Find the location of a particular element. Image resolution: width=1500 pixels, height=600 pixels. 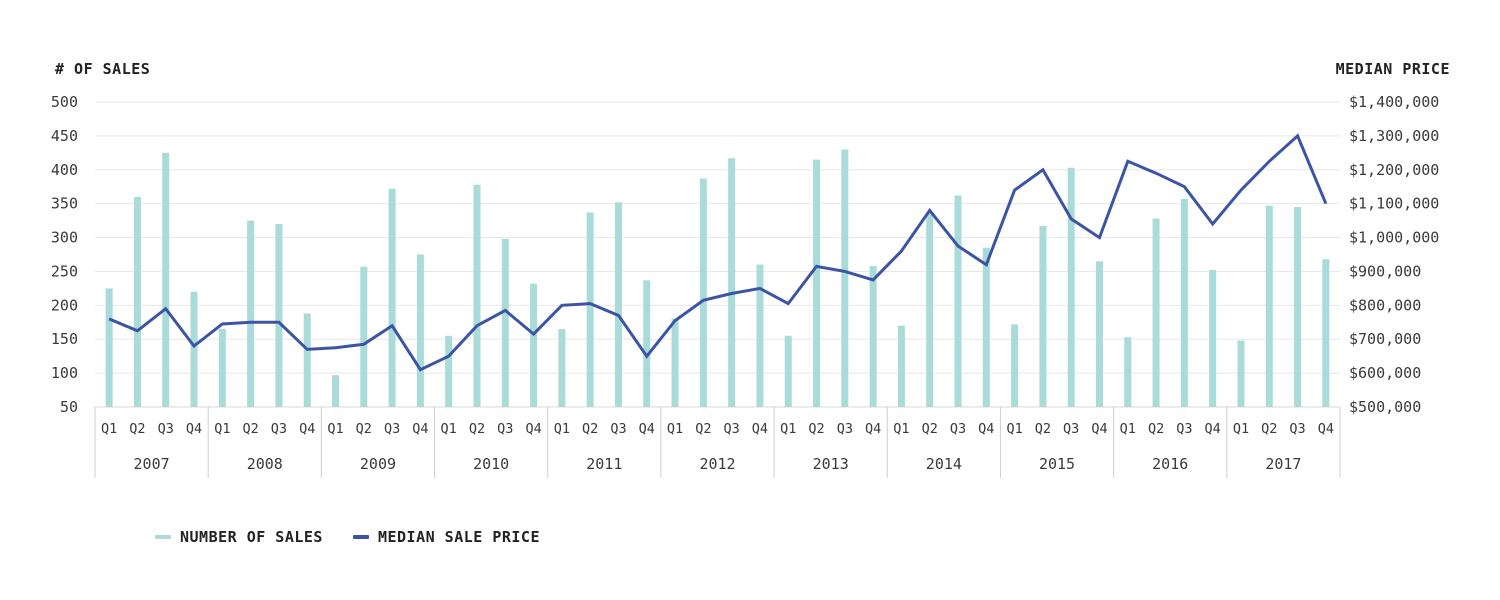

year-label: 2010 is located at coordinates (491, 464).